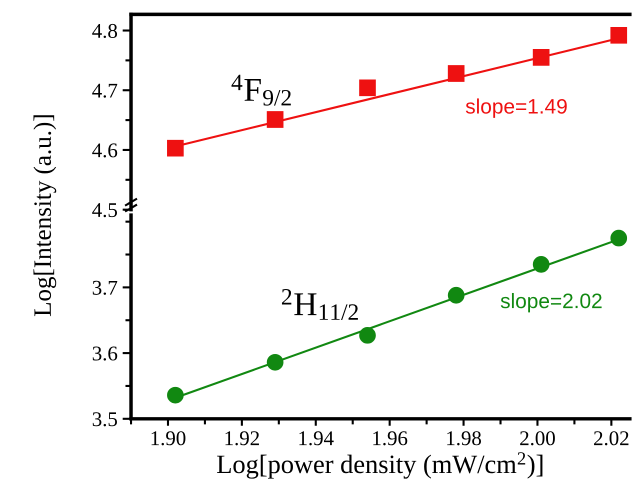  Describe the element at coordinates (316, 438) in the screenshot. I see `x-tick-label: 1.94` at that location.